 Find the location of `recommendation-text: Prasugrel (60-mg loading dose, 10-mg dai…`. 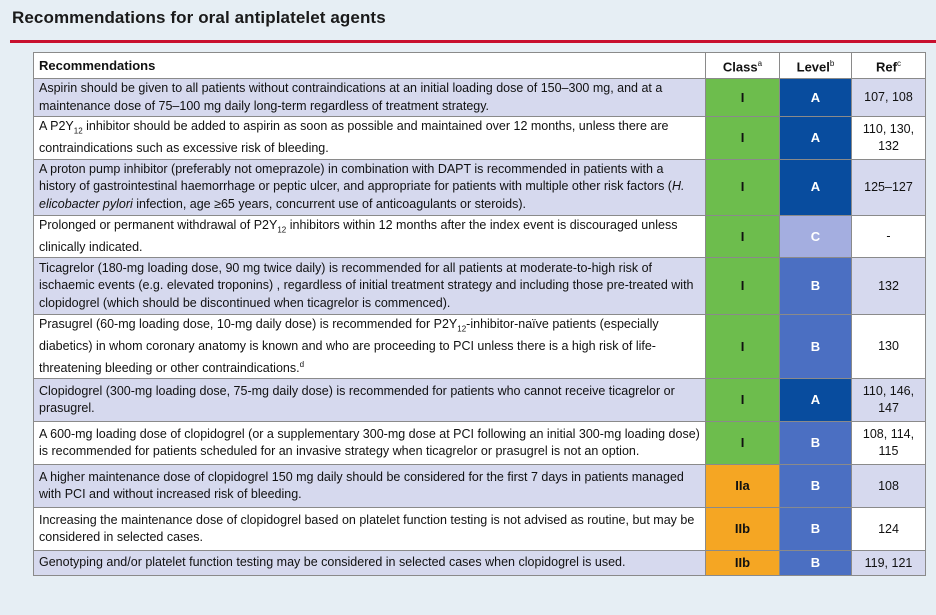

recommendation-text: Prasugrel (60-mg loading dose, 10-mg dai… is located at coordinates (369, 346).